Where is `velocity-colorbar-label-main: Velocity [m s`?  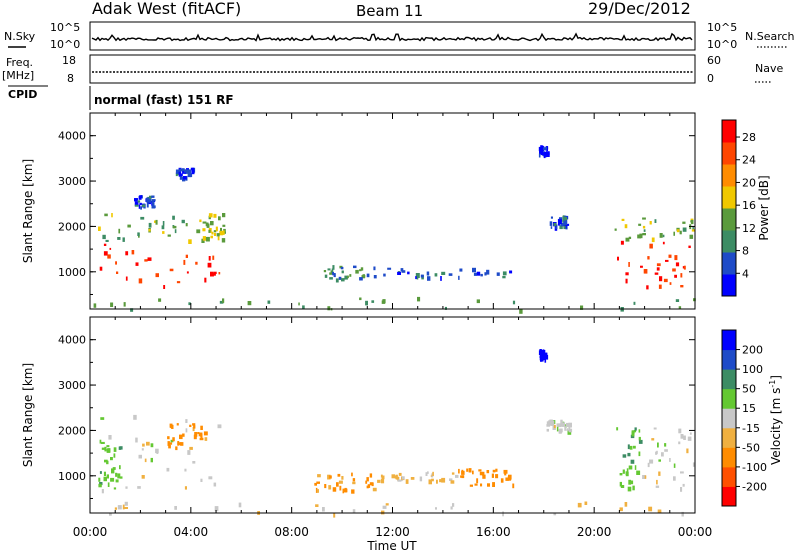
velocity-colorbar-label-main: Velocity [m s is located at coordinates (776, 426).